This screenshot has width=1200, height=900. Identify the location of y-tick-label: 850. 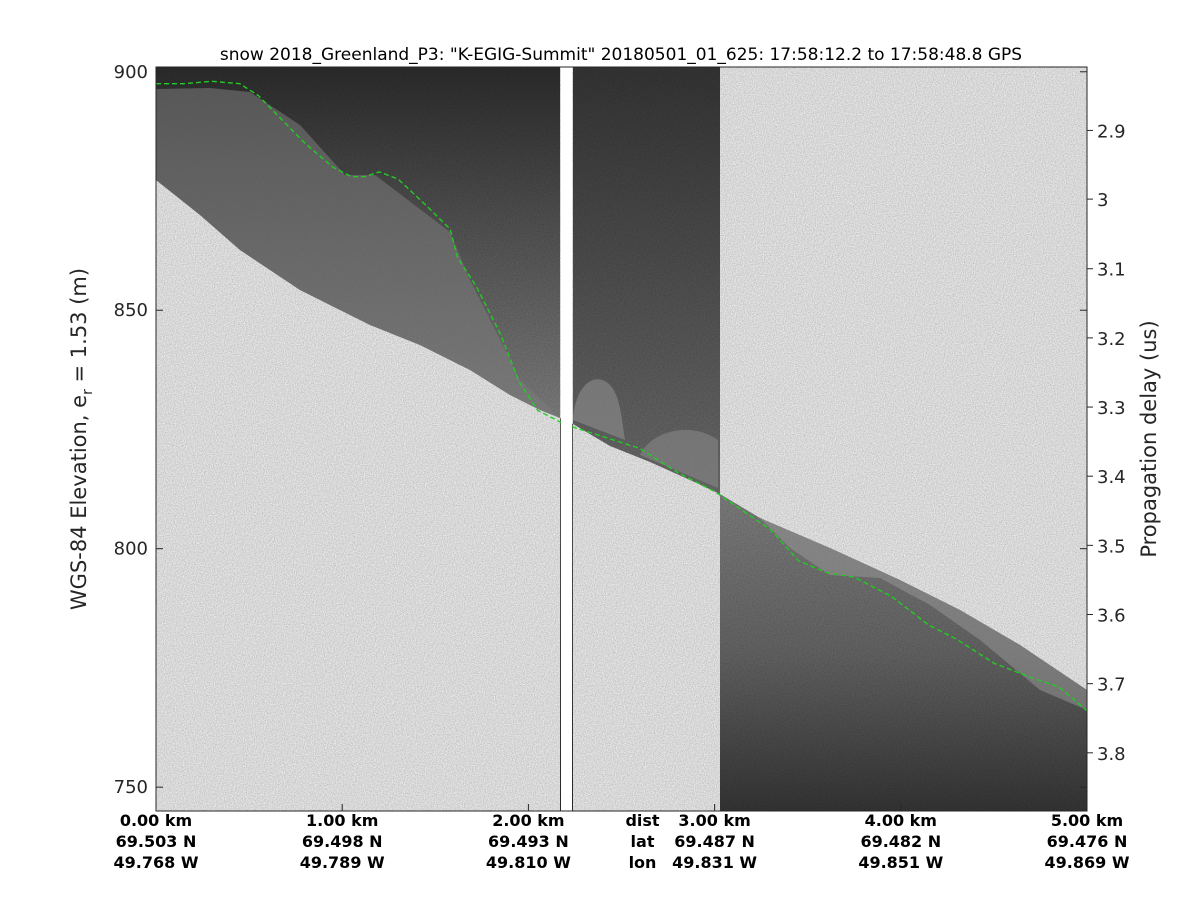
(131, 310).